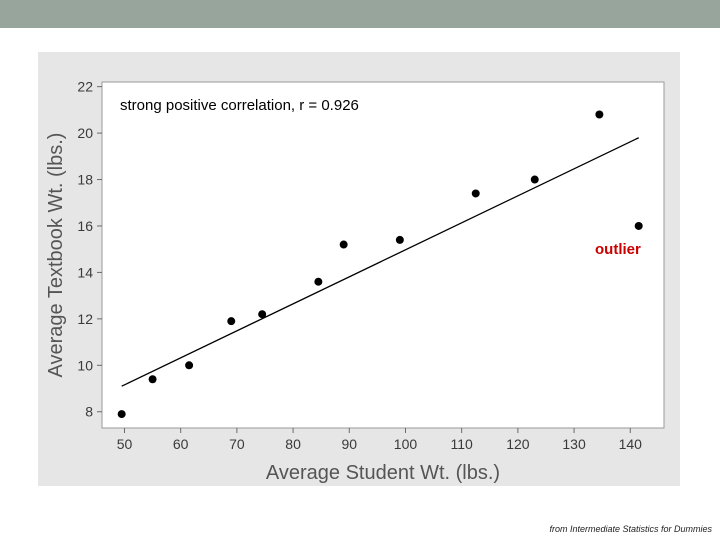  What do you see at coordinates (56, 255) in the screenshot?
I see `y-axis-label: Average Textbook Wt. (lbs.)` at bounding box center [56, 255].